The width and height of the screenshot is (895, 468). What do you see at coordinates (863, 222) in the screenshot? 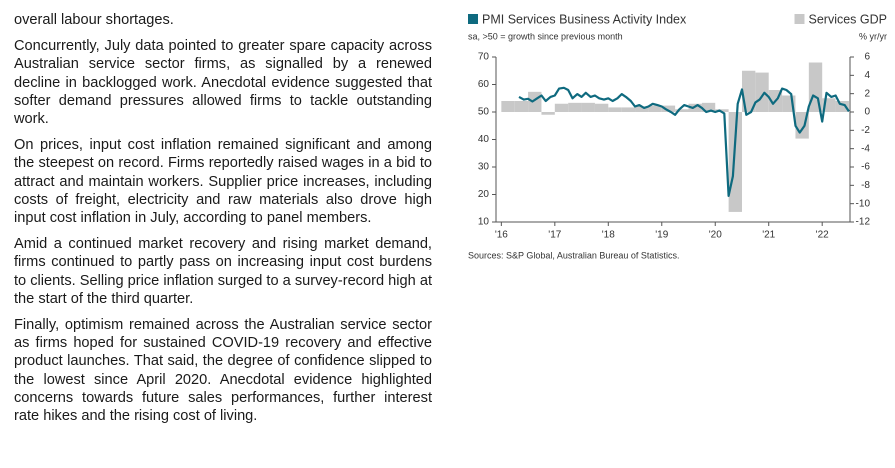
I see `y2-tick-label: -12` at bounding box center [863, 222].